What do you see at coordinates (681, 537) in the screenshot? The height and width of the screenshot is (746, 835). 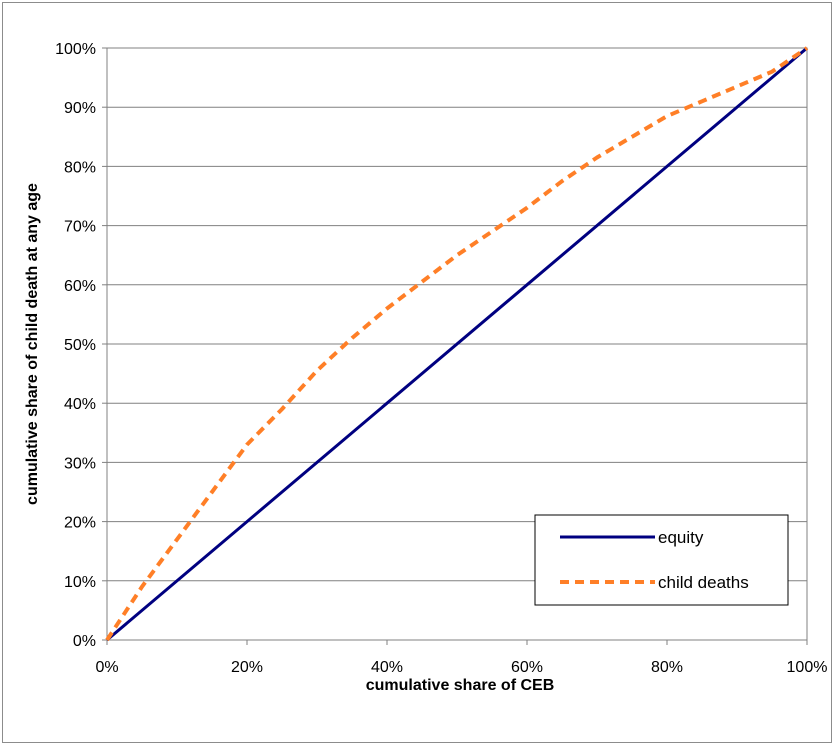 I see `legend-label: equity` at bounding box center [681, 537].